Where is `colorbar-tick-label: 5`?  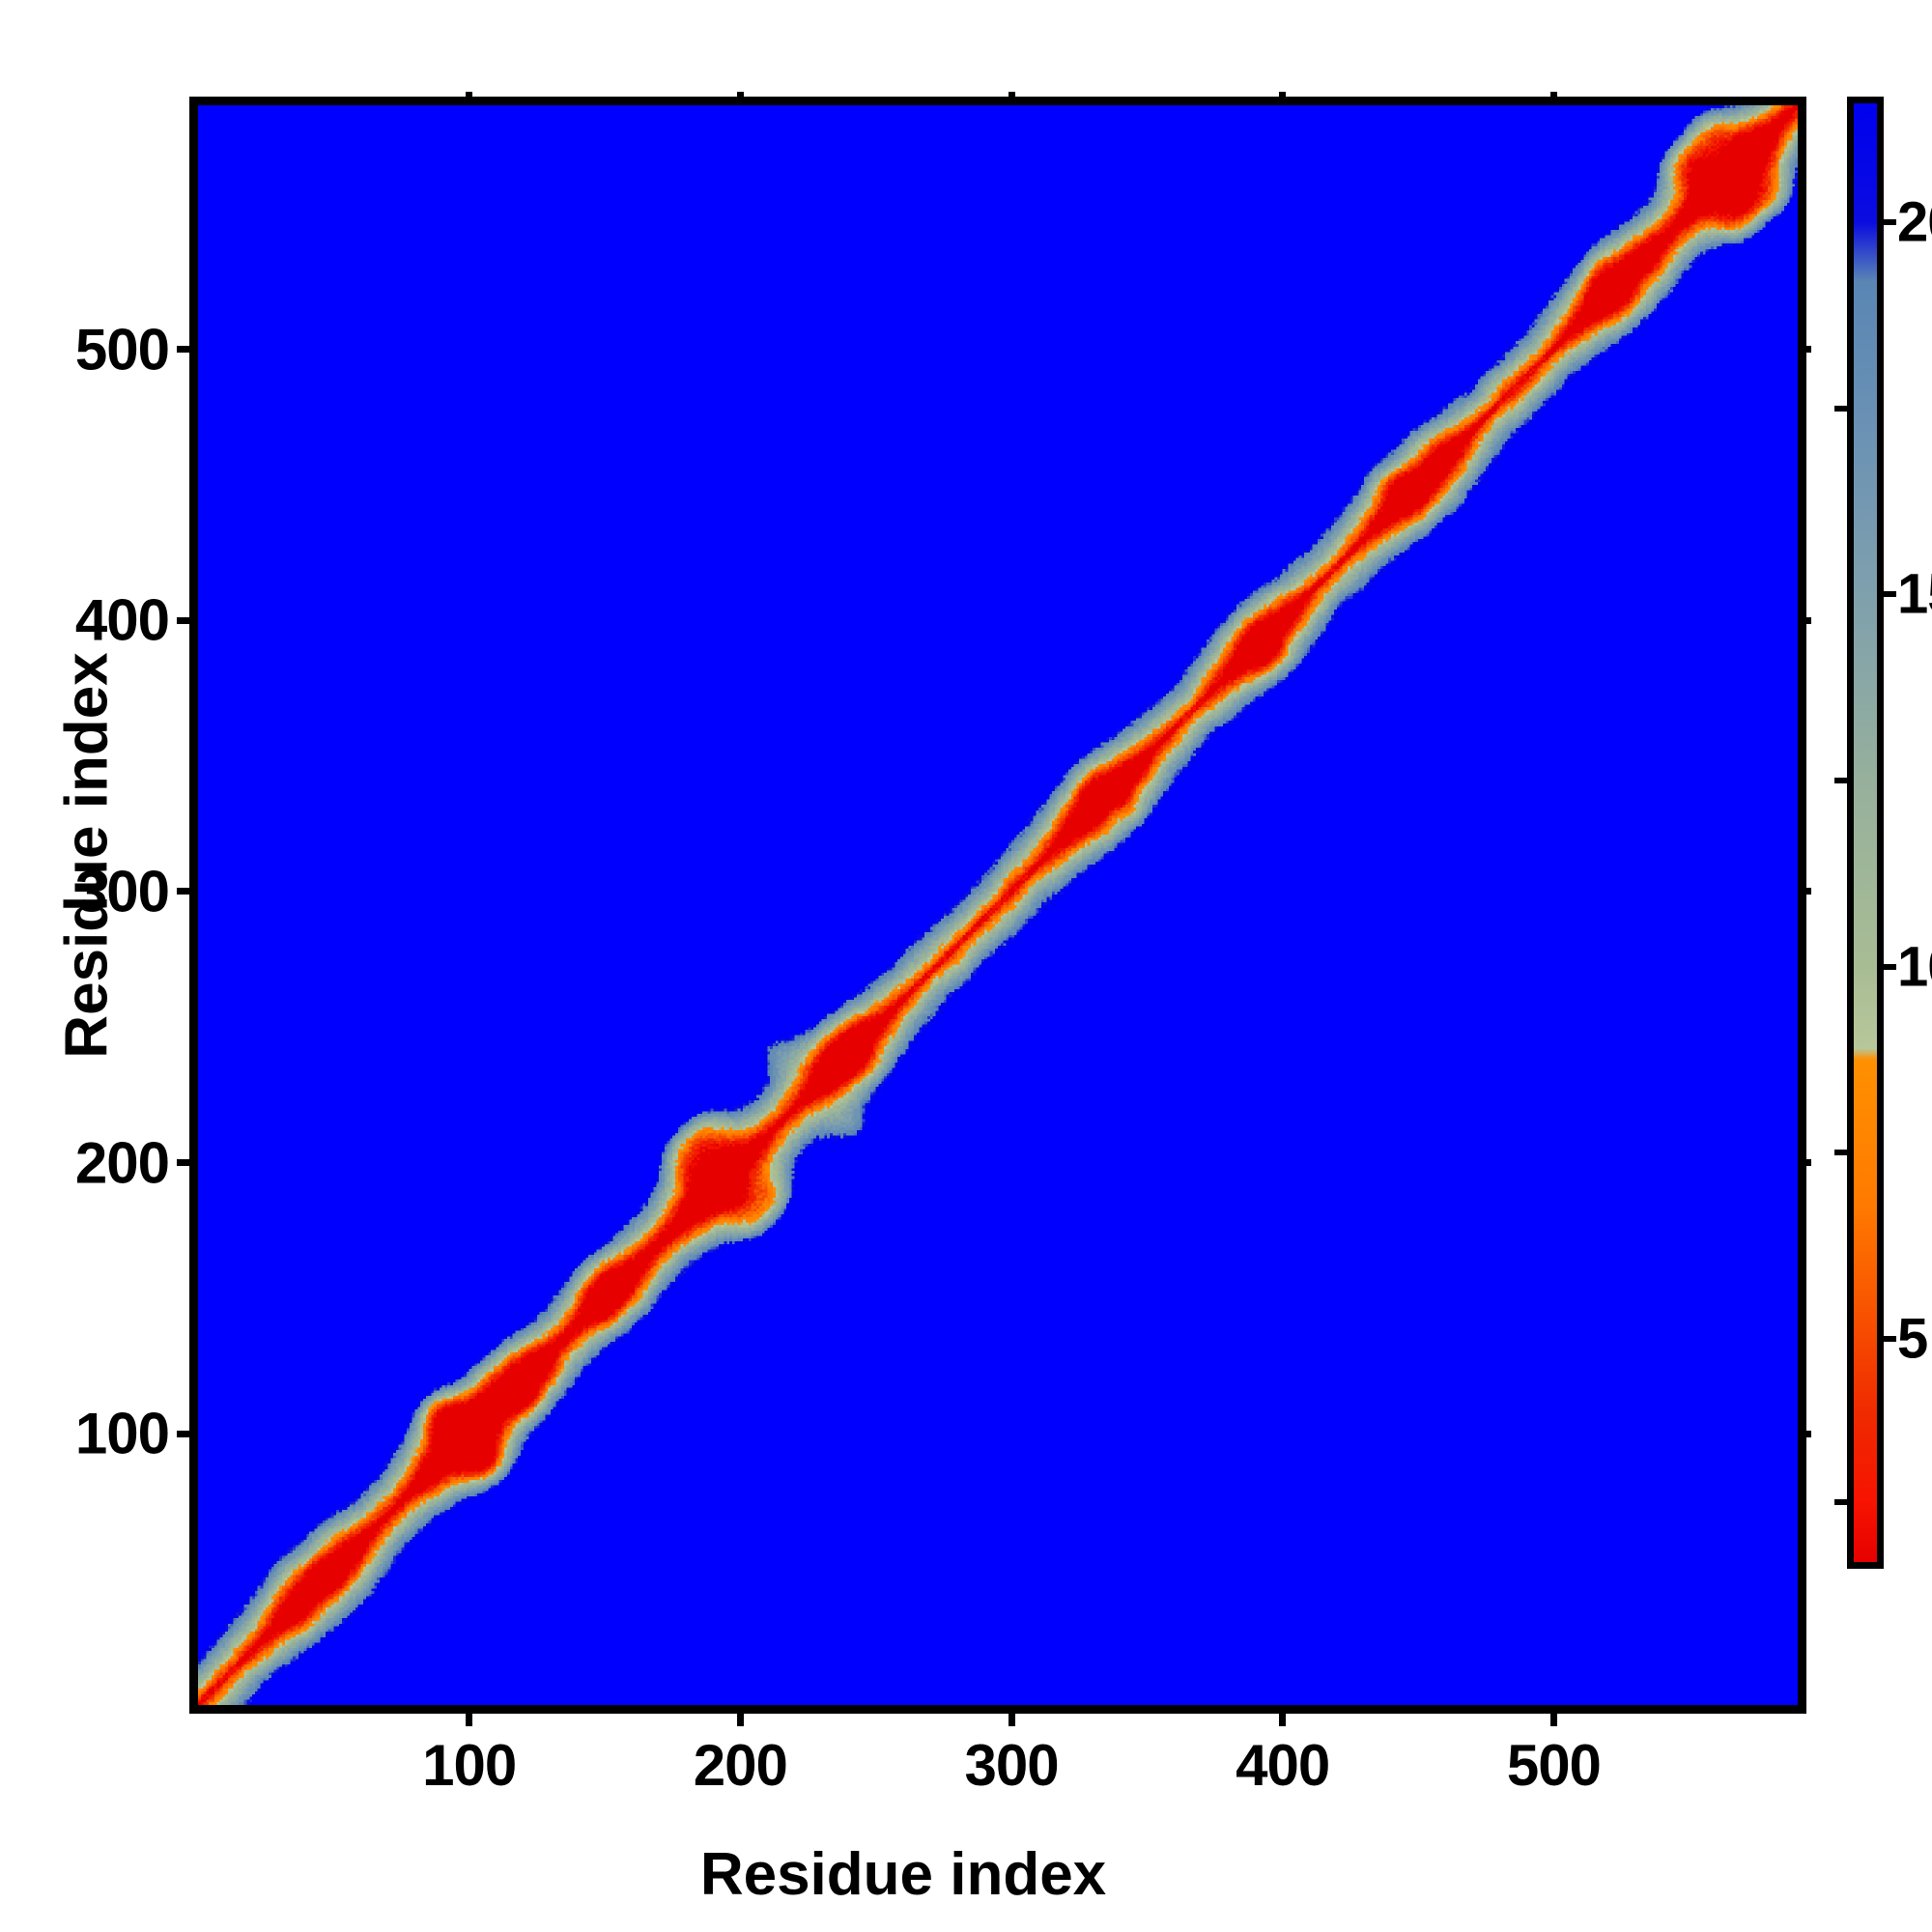
colorbar-tick-label: 5 is located at coordinates (1912, 1339).